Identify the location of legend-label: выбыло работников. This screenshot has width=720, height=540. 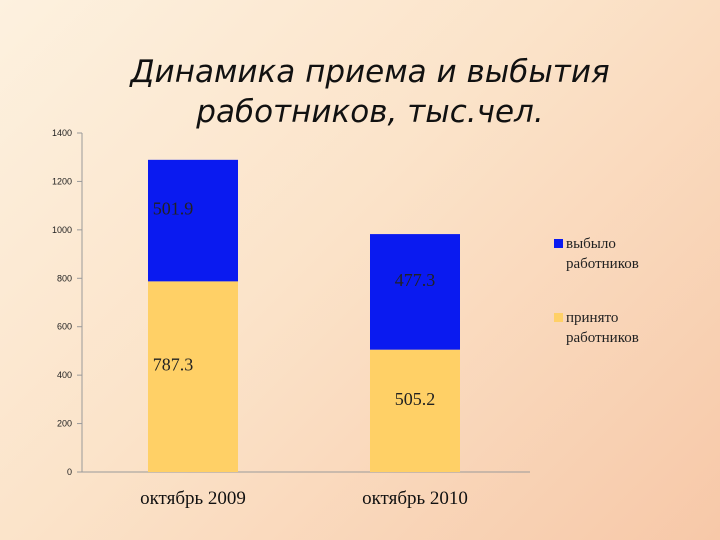
(602, 254).